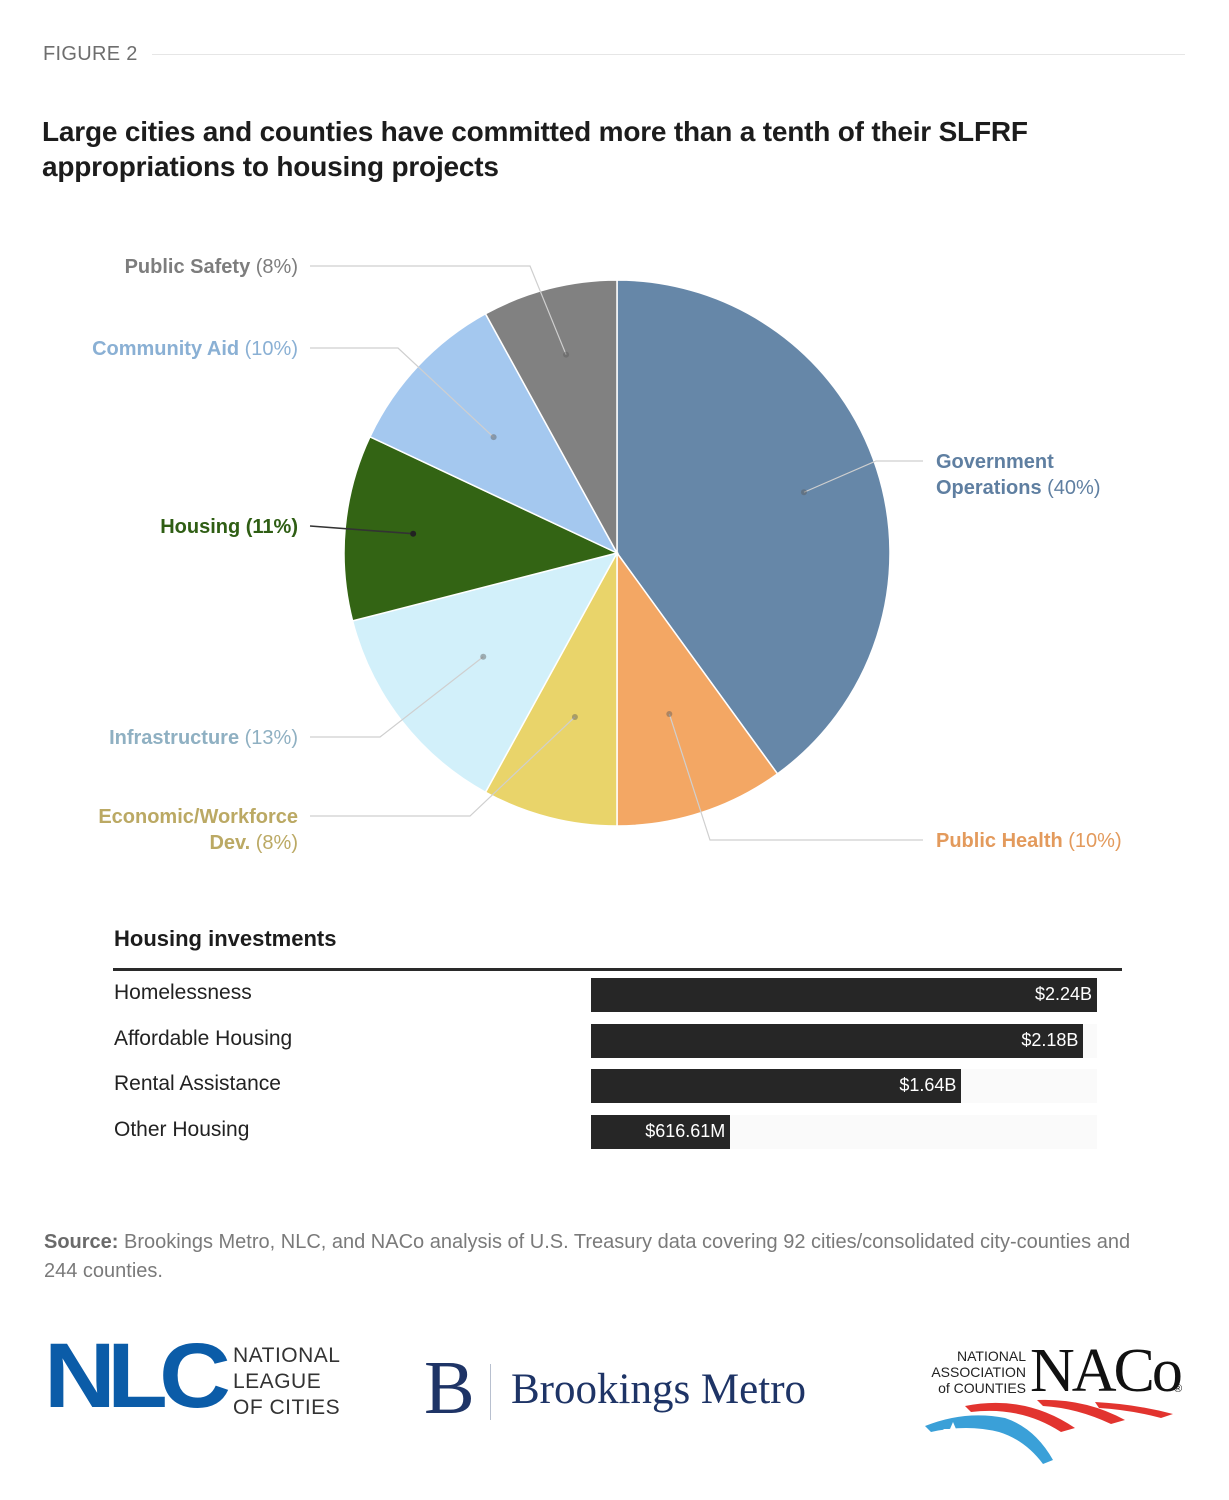  I want to click on naco-logo-text: NATIONAL ASSOCIATION of COUNTIES, so click(976, 1372).